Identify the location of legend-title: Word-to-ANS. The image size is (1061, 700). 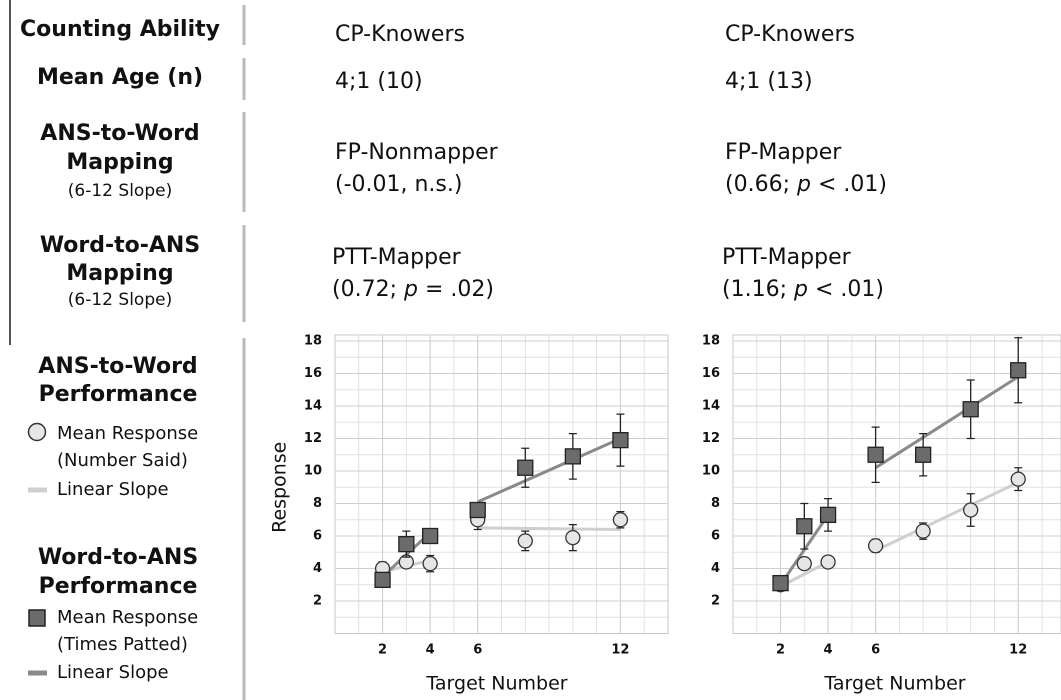
(118, 557).